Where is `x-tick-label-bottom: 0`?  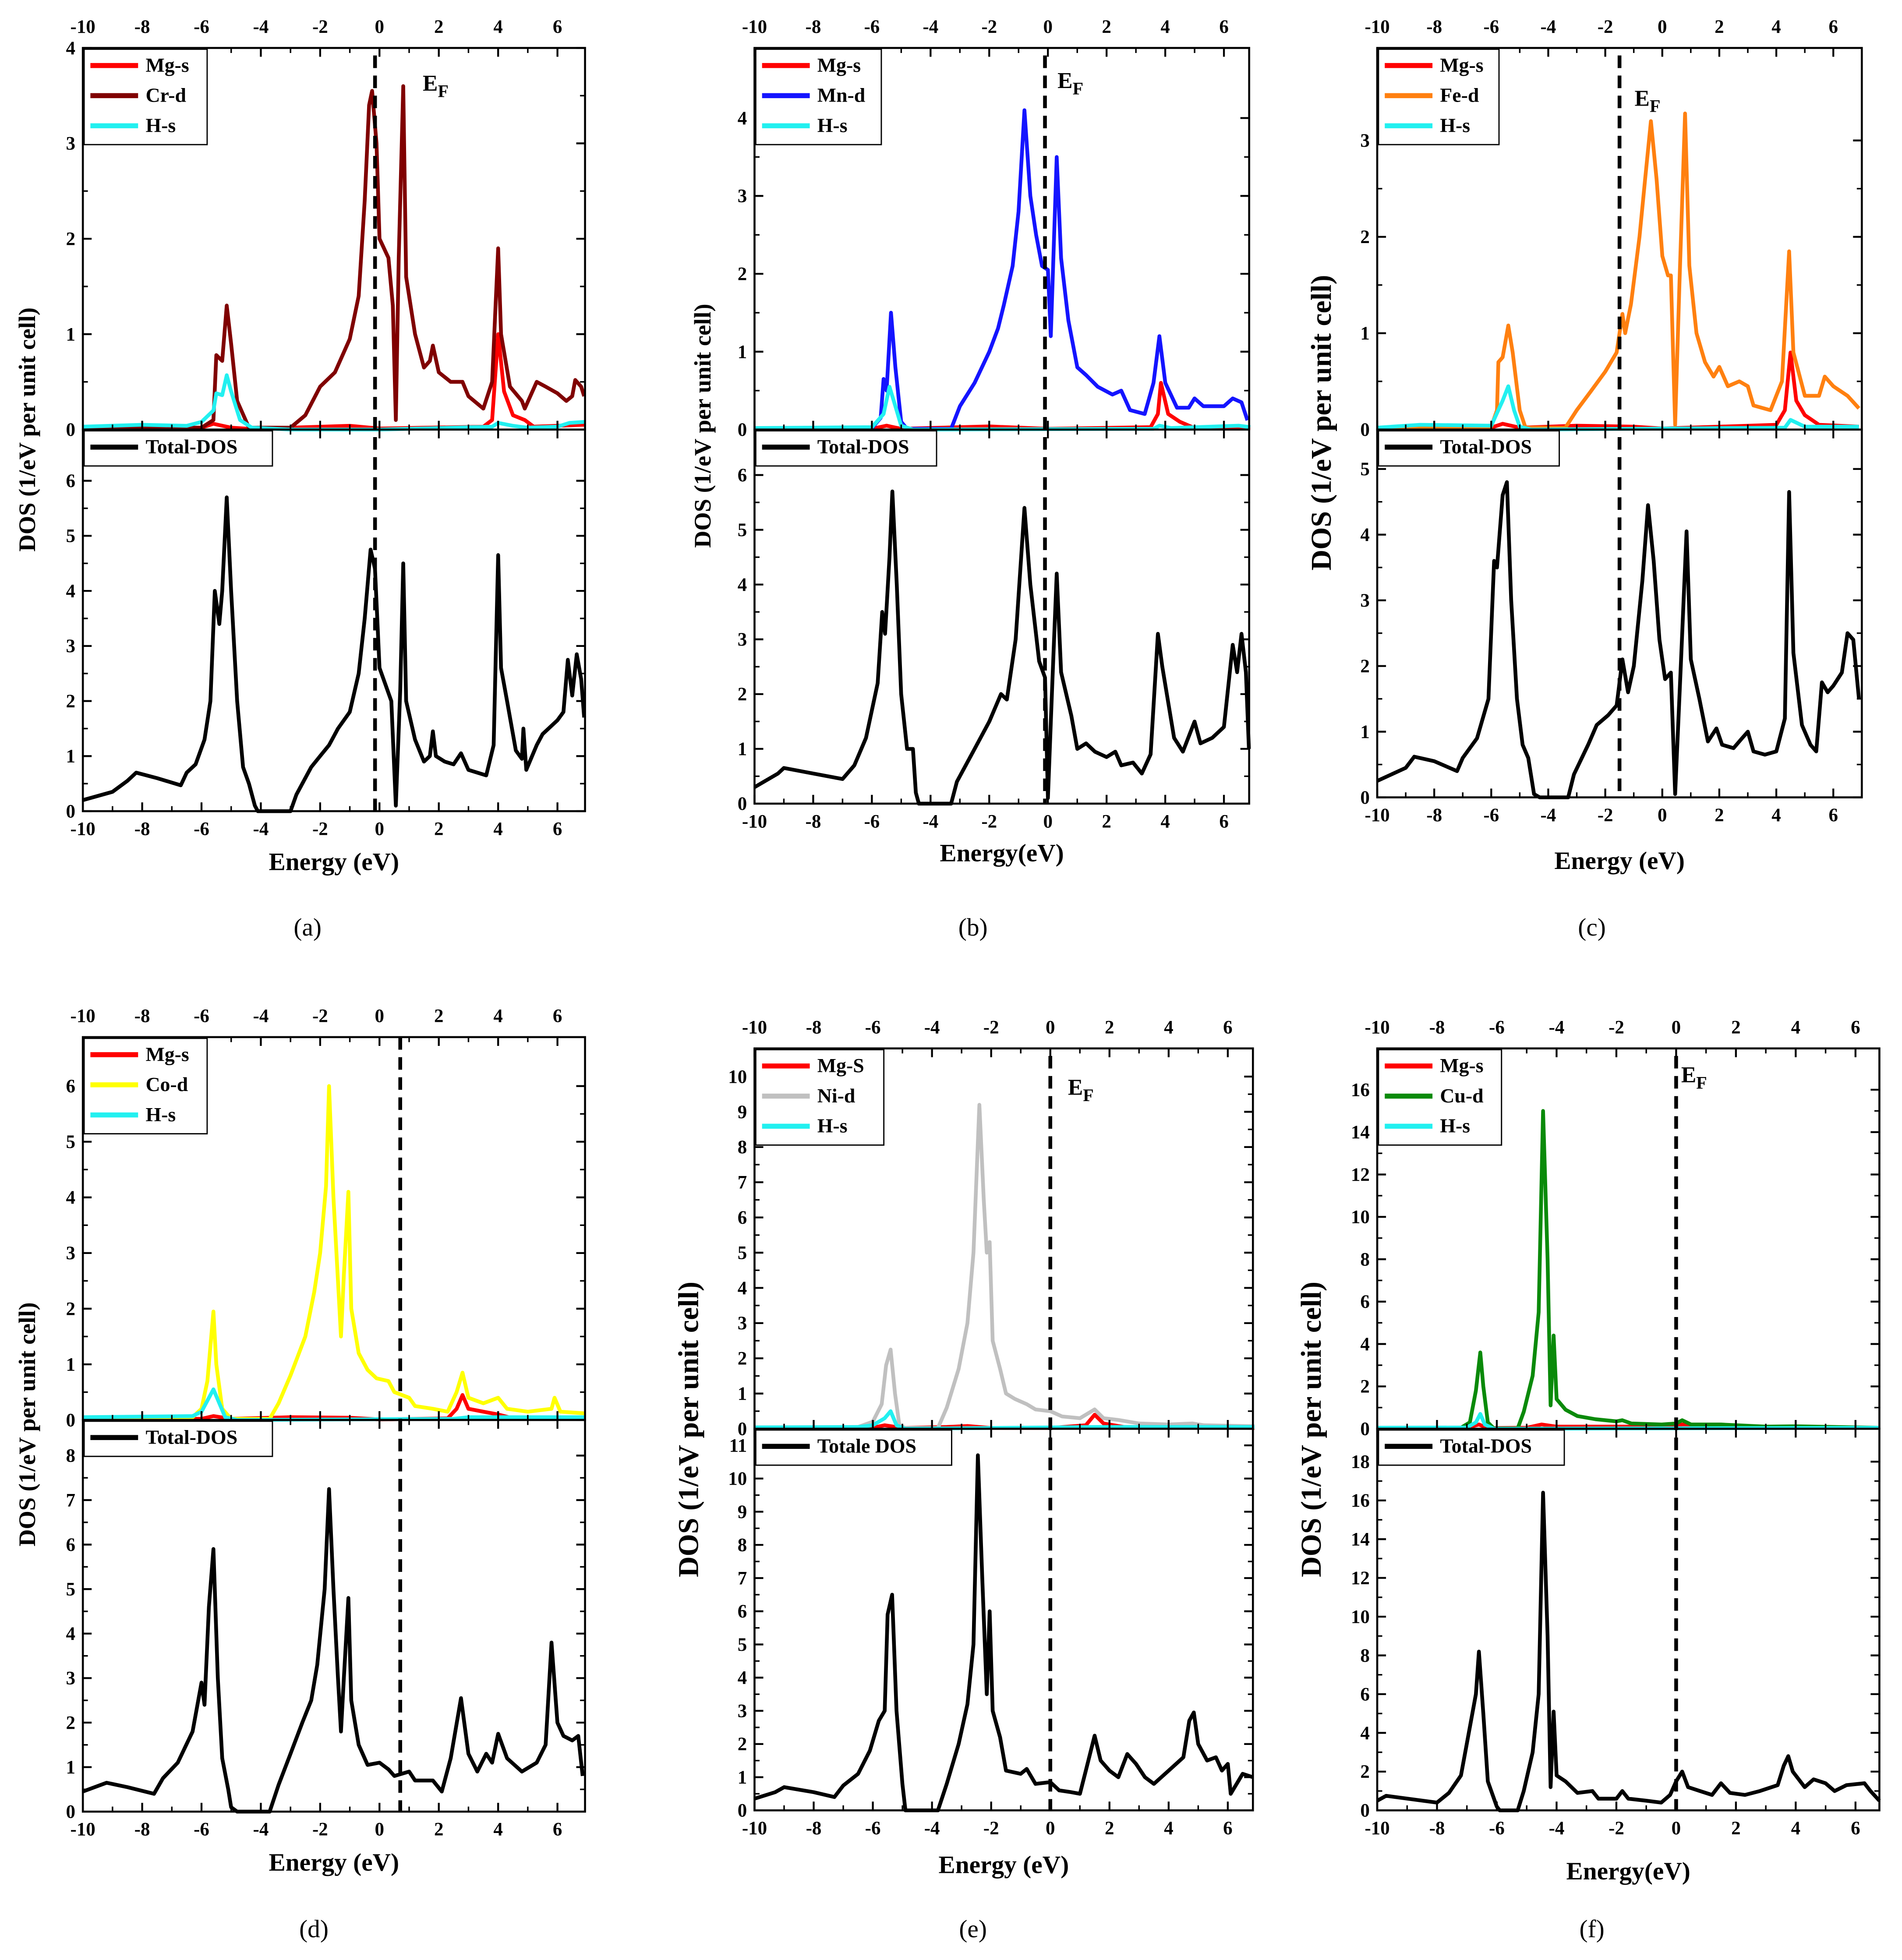 x-tick-label-bottom: 0 is located at coordinates (1048, 821).